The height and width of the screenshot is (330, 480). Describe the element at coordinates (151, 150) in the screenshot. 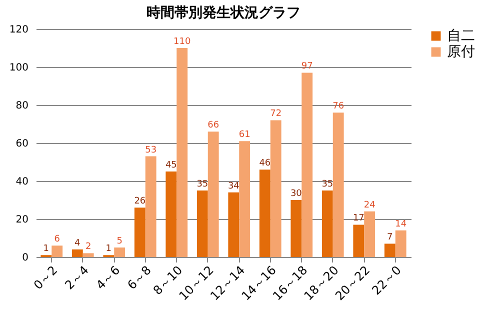

I see `data-label: 53` at that location.